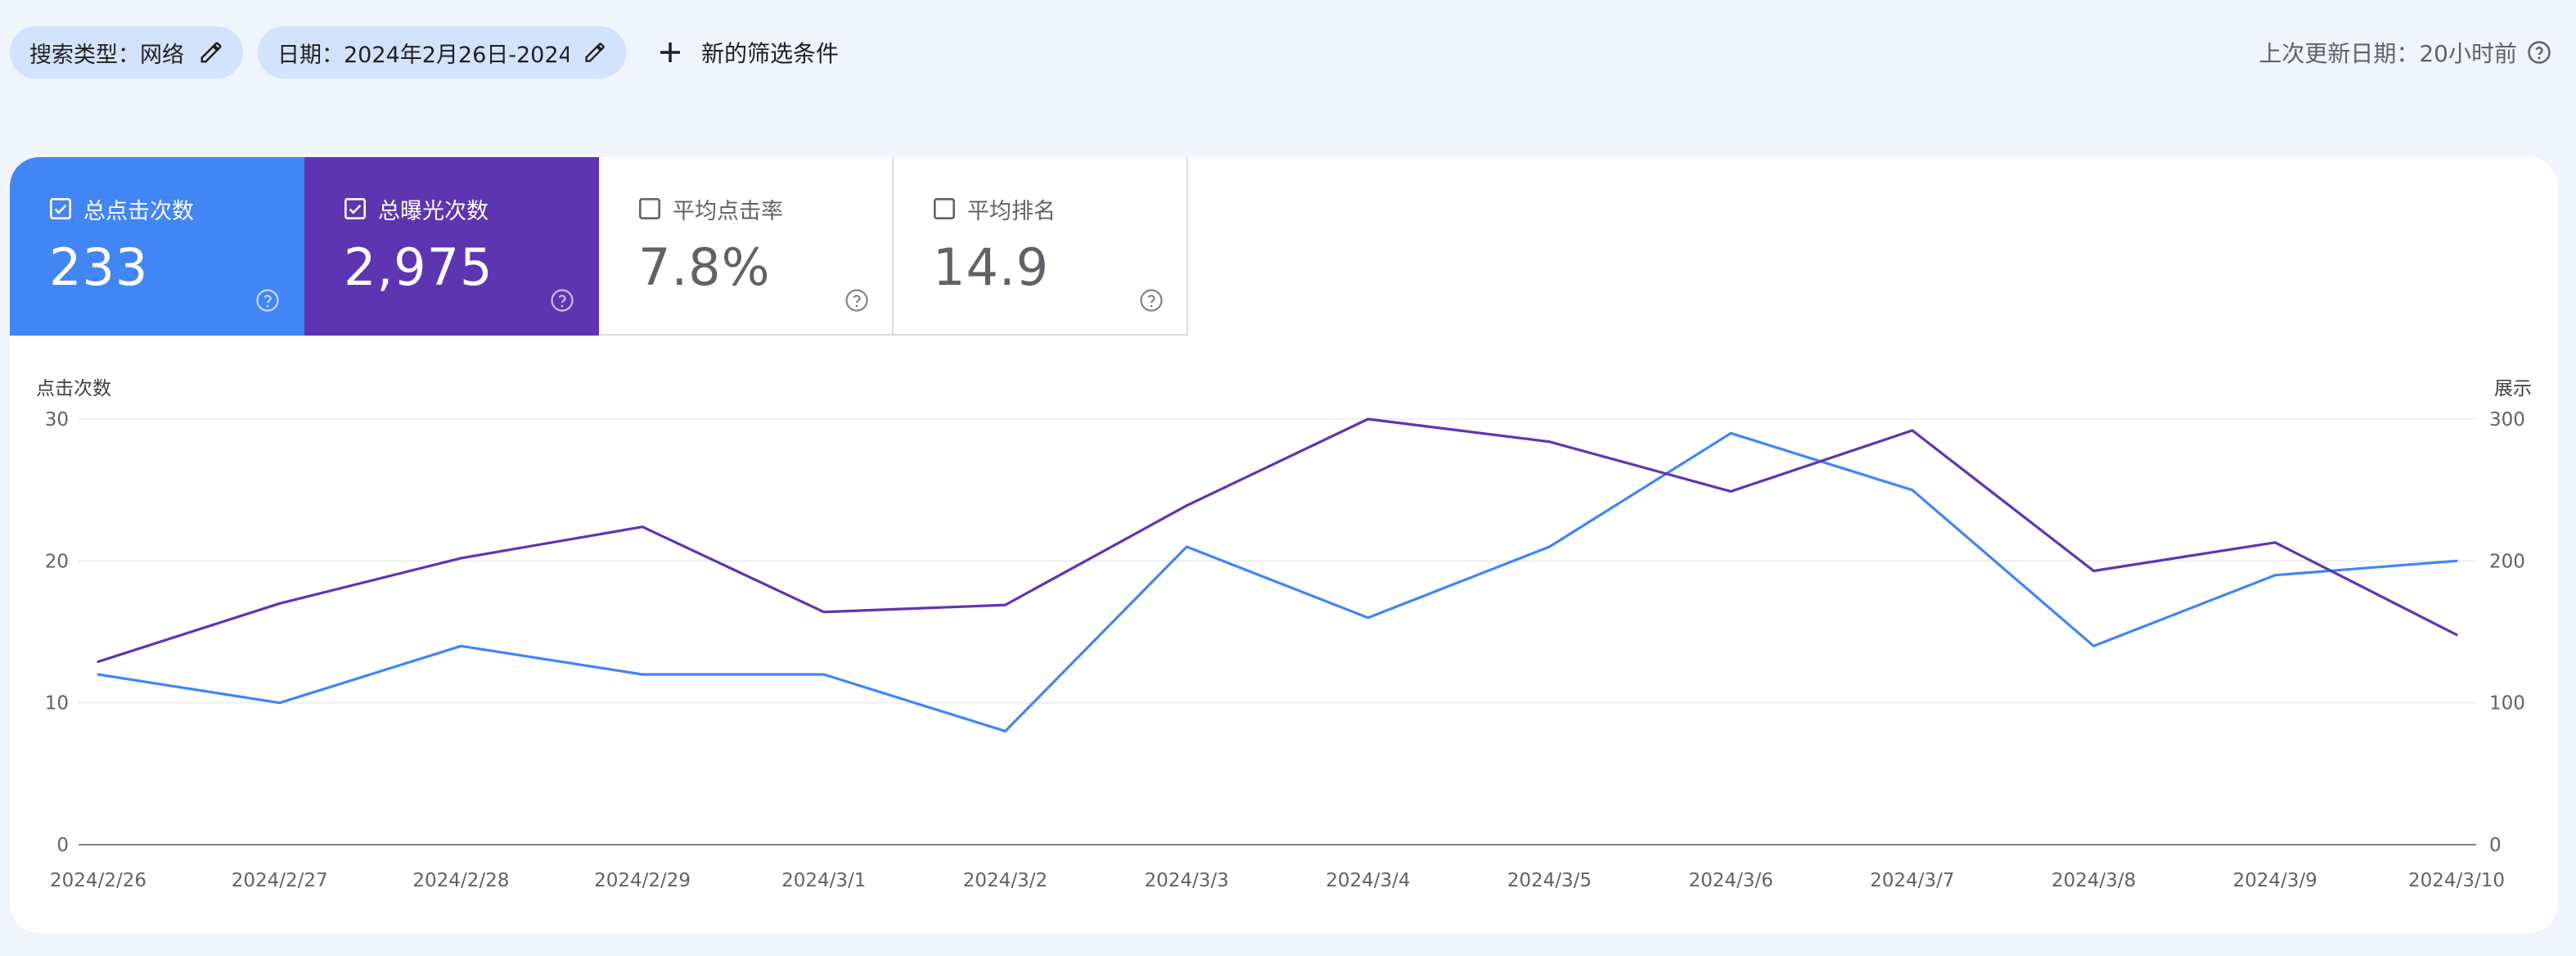 This screenshot has height=956, width=2576. Describe the element at coordinates (824, 881) in the screenshot. I see `x-tick-label: 2024/3/1` at that location.